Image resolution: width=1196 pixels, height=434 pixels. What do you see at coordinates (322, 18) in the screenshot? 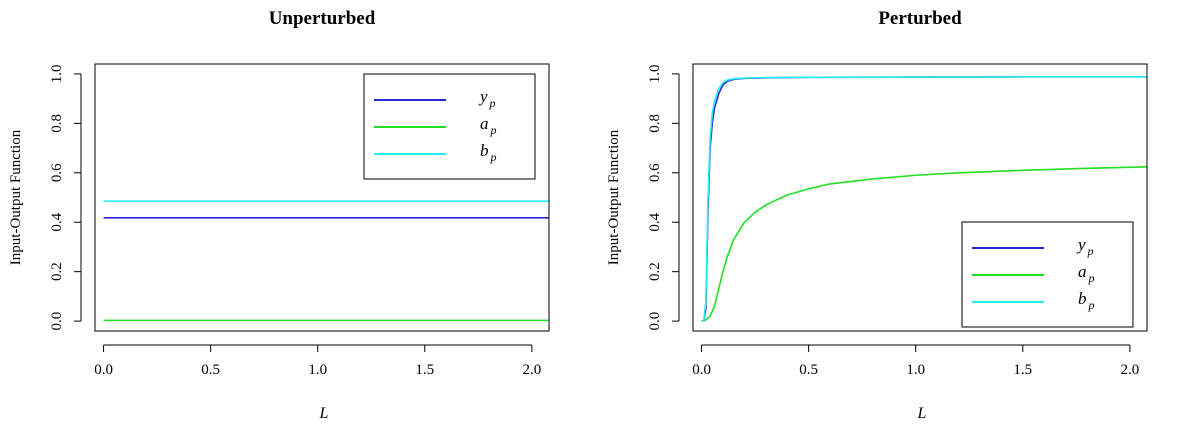
I see `chart-title: Unperturbed` at bounding box center [322, 18].